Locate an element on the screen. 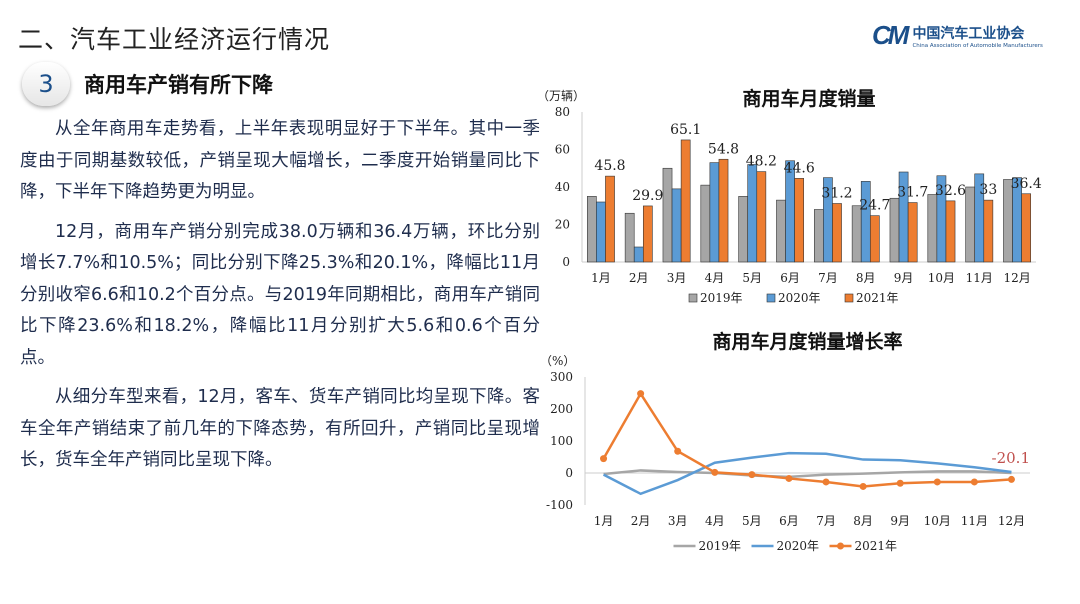 This screenshot has height=604, width=1080. annotation-label: -20.1 is located at coordinates (1011, 458).